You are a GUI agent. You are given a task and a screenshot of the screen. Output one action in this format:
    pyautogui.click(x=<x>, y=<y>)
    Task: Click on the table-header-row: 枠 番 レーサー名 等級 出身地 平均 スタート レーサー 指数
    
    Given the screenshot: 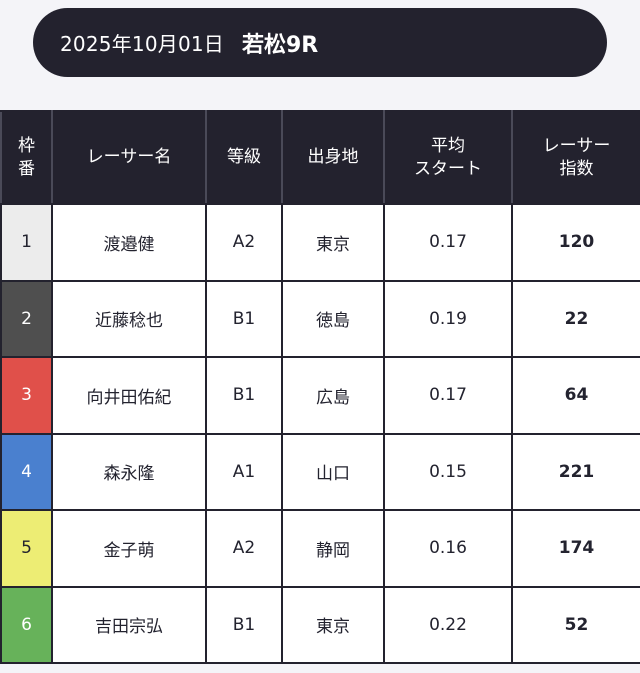 What is the action you would take?
    pyautogui.click(x=320, y=157)
    